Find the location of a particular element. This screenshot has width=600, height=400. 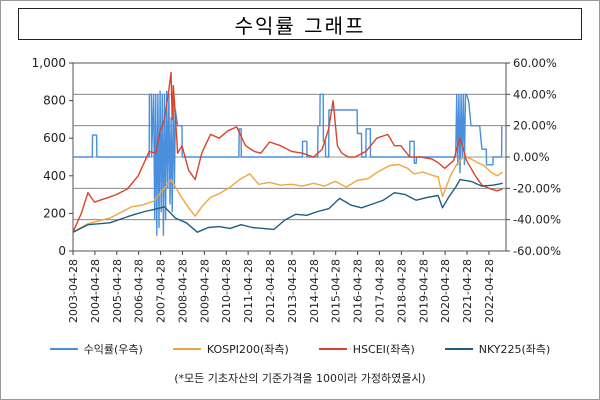

left-tick-label-0: 0 is located at coordinates (62, 251).